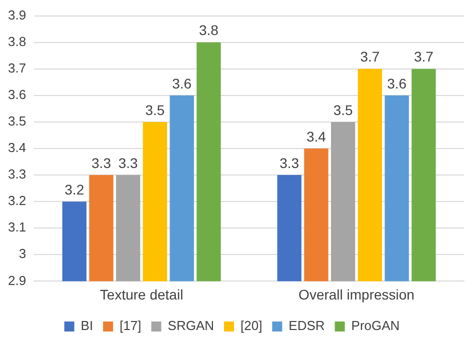  I want to click on legend-label: EDSR, so click(306, 326).